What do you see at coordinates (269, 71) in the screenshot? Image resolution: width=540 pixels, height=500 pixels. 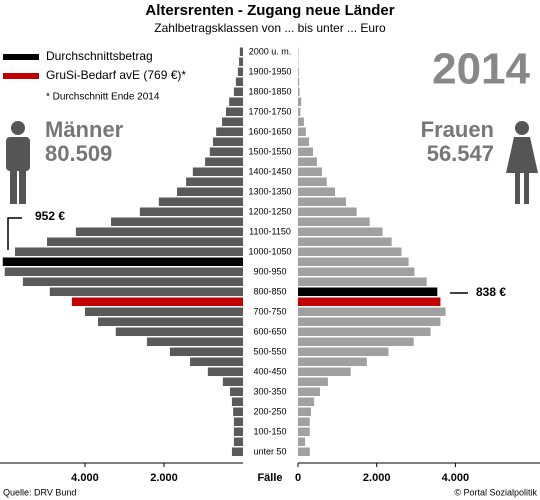 I see `category-label: 1900-1950` at bounding box center [269, 71].